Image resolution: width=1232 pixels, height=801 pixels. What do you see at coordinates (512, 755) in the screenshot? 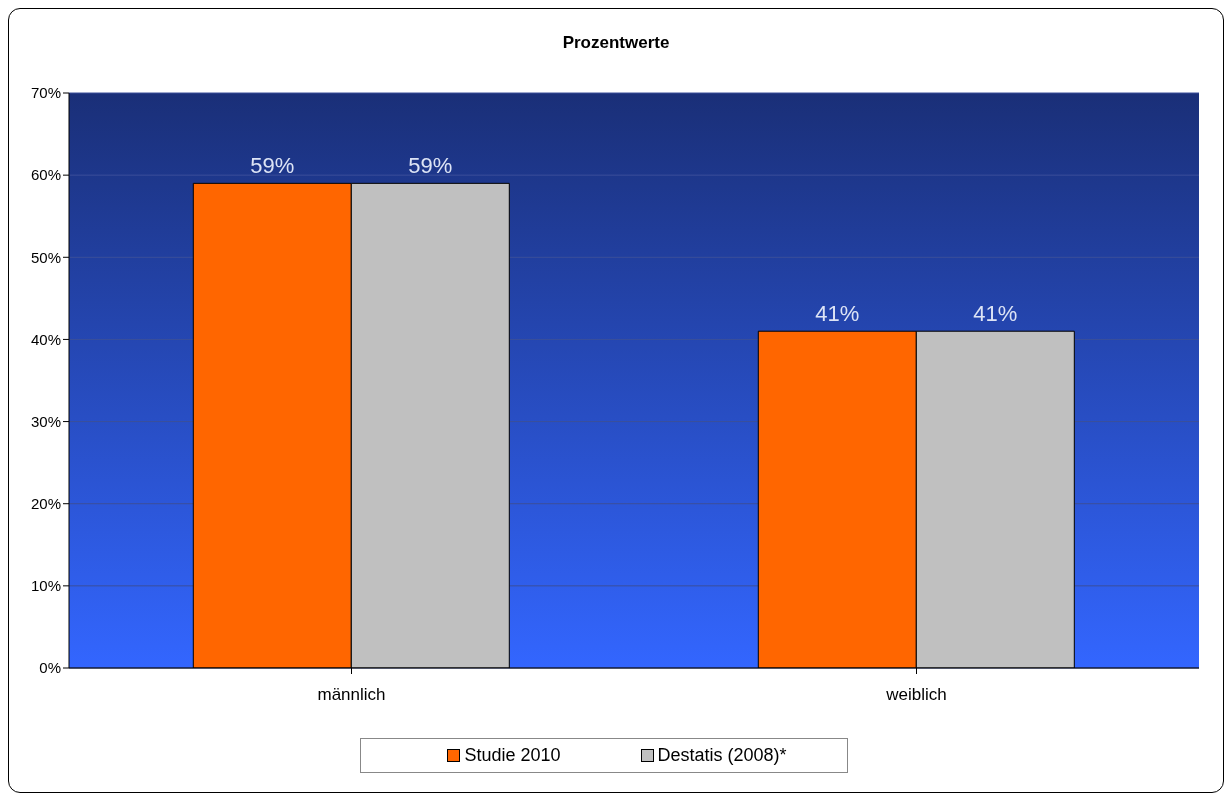
I see `legend-label: Studie 2010` at bounding box center [512, 755].